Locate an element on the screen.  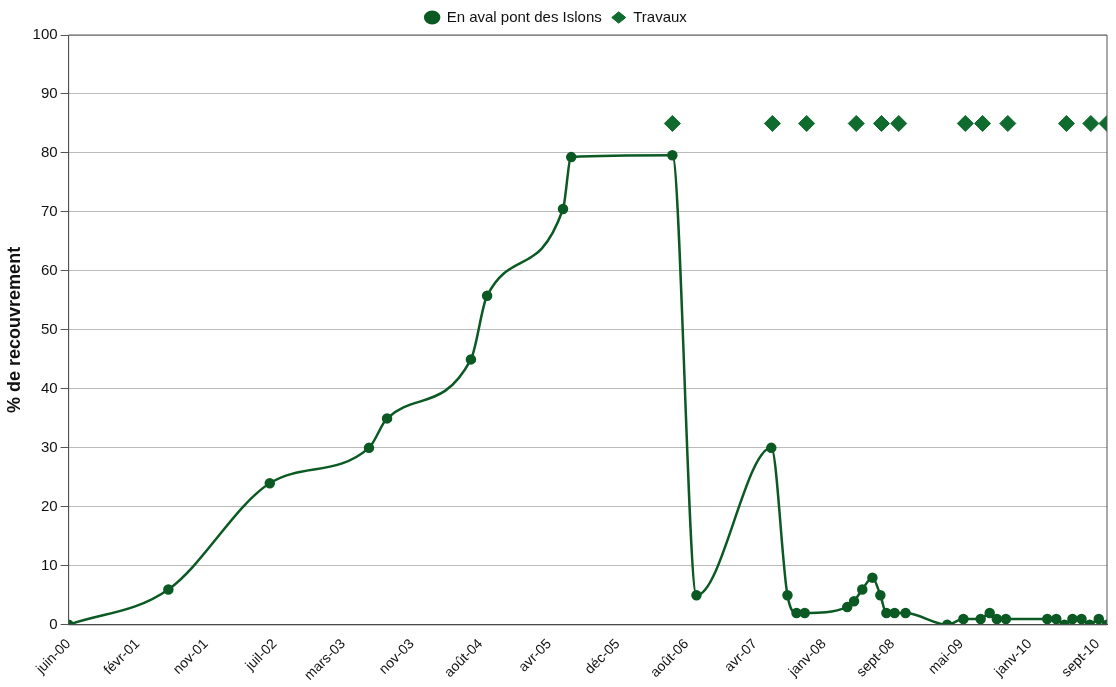
y-tick-label: 100 is located at coordinates (45, 34).